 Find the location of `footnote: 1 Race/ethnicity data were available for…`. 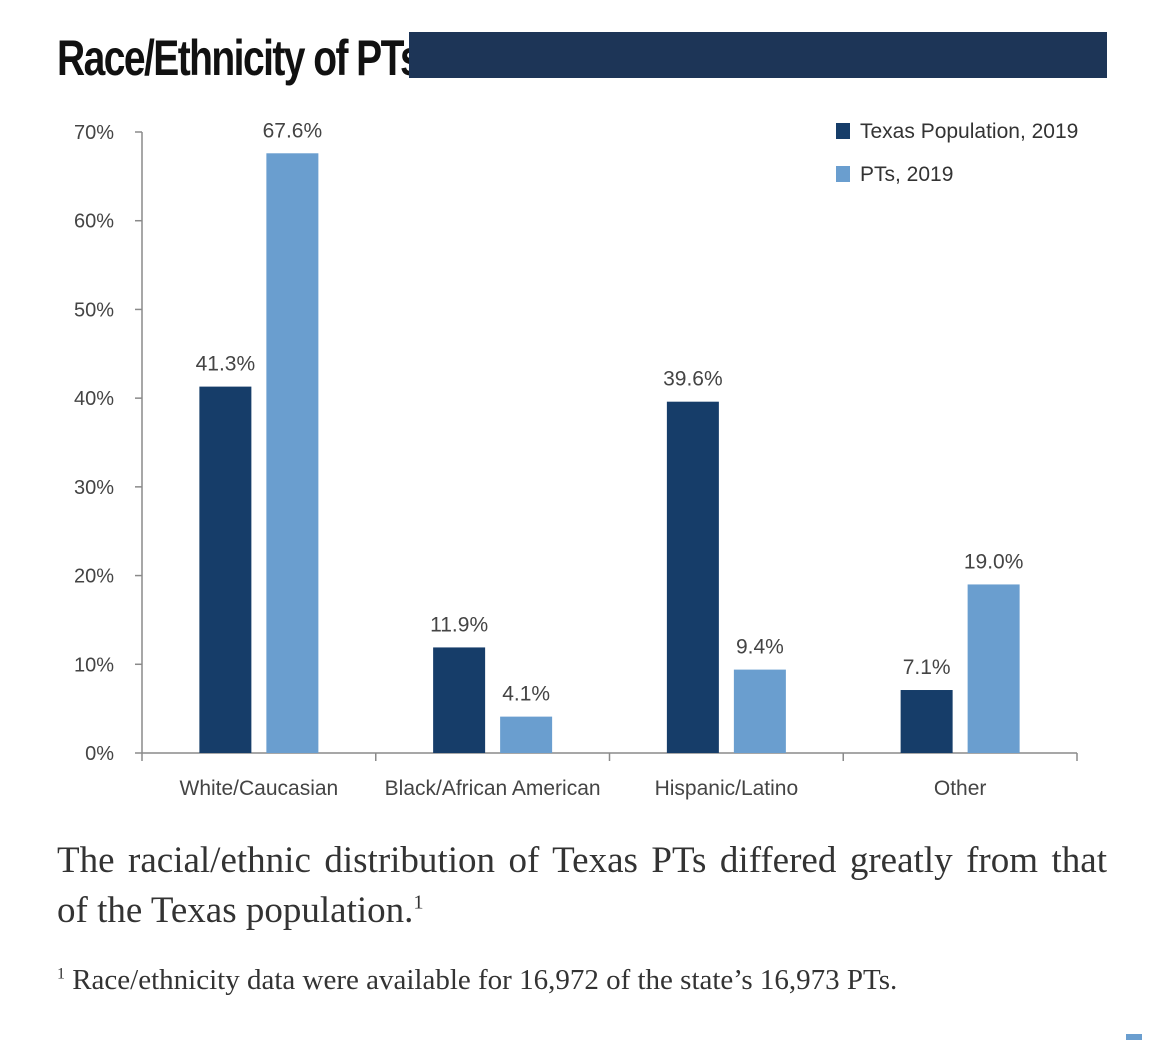

footnote: 1 Race/ethnicity data were available for… is located at coordinates (587, 980).